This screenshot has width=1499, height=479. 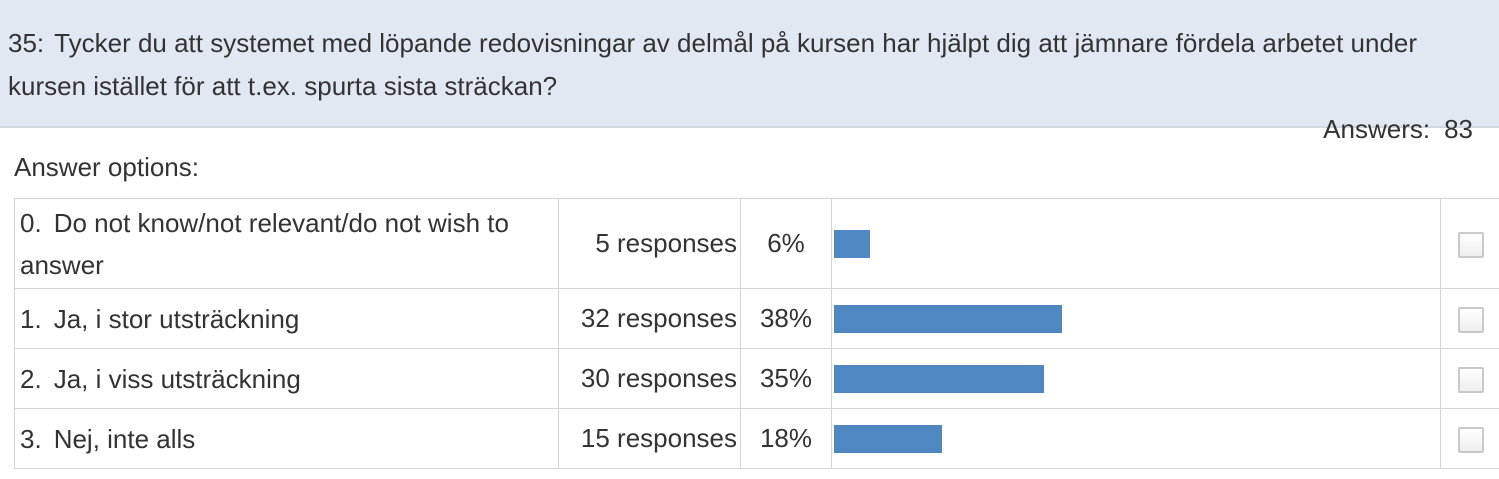 What do you see at coordinates (786, 318) in the screenshot?
I see `option-percent: 38%` at bounding box center [786, 318].